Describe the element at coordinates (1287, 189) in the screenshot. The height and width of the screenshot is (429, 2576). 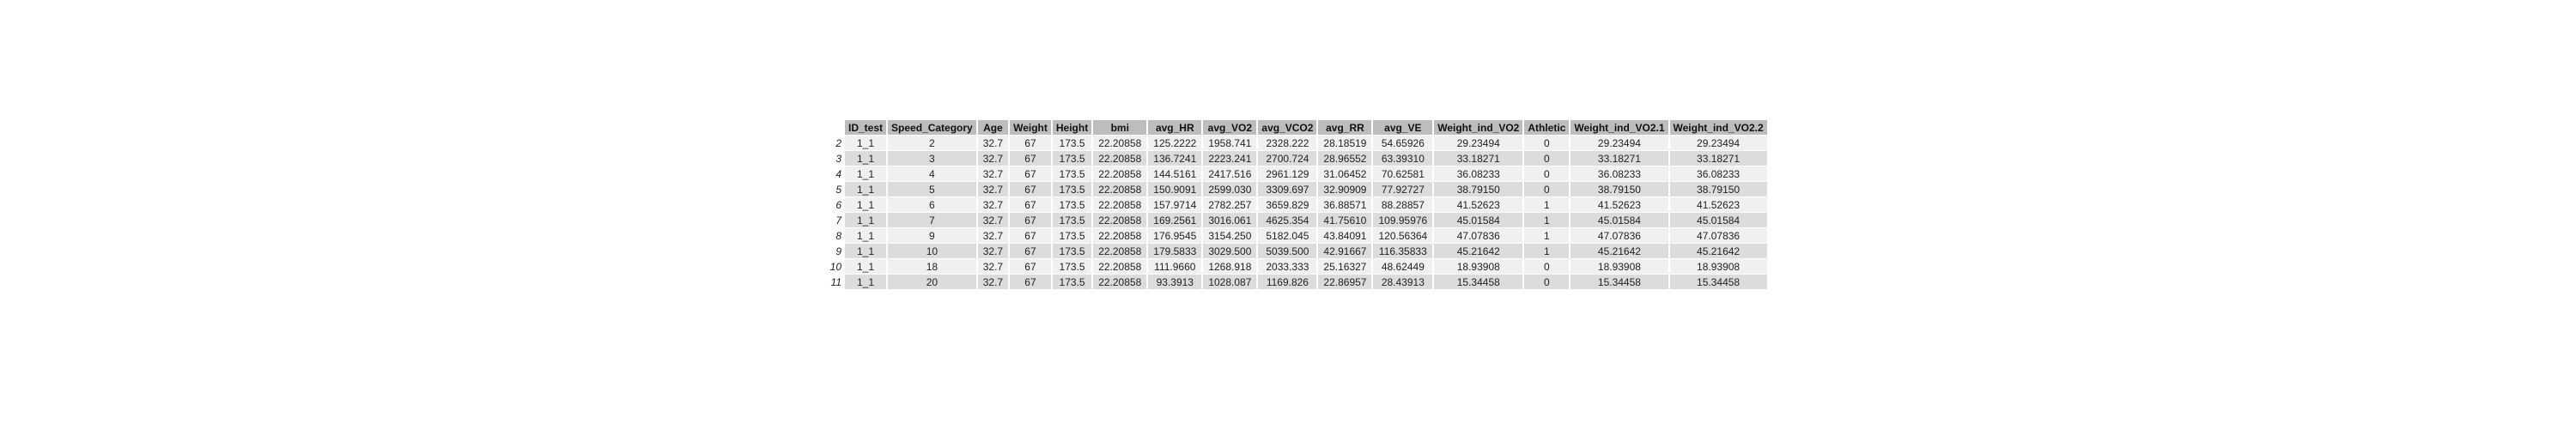
I see `table-cell: 3309.697` at that location.